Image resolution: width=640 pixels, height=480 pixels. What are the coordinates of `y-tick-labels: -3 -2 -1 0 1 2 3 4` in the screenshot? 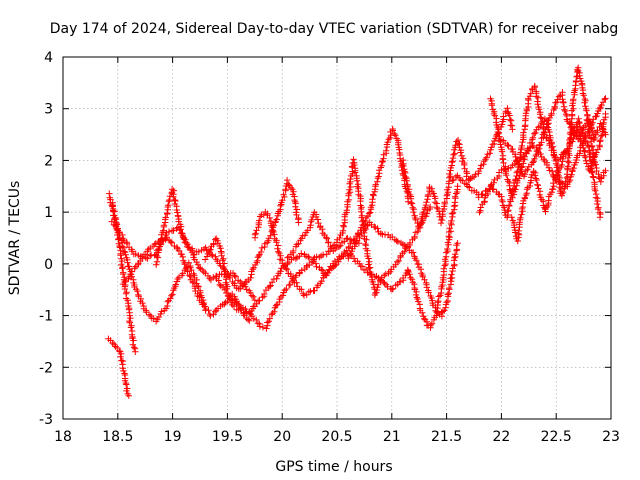 It's located at (46, 239).